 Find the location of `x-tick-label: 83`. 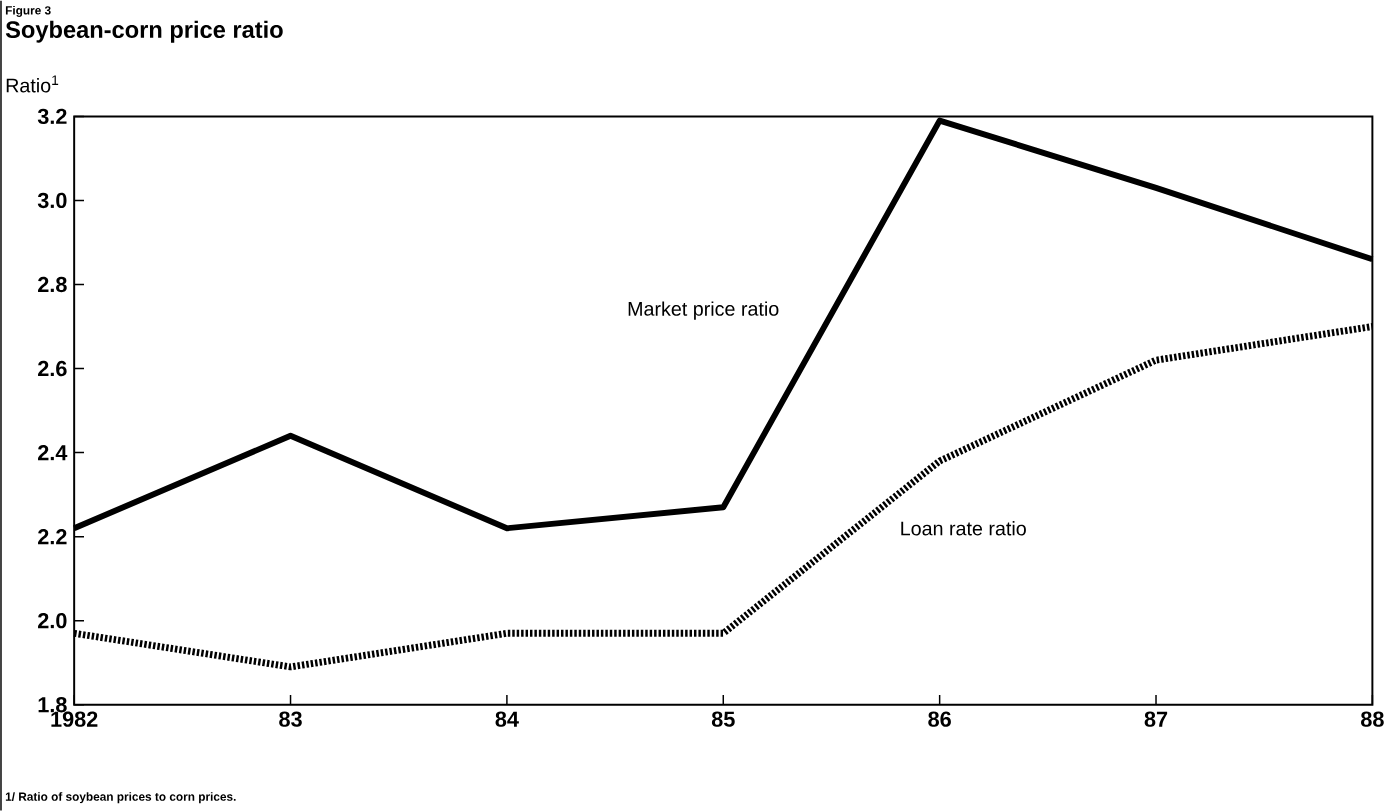

x-tick-label: 83 is located at coordinates (290, 719).